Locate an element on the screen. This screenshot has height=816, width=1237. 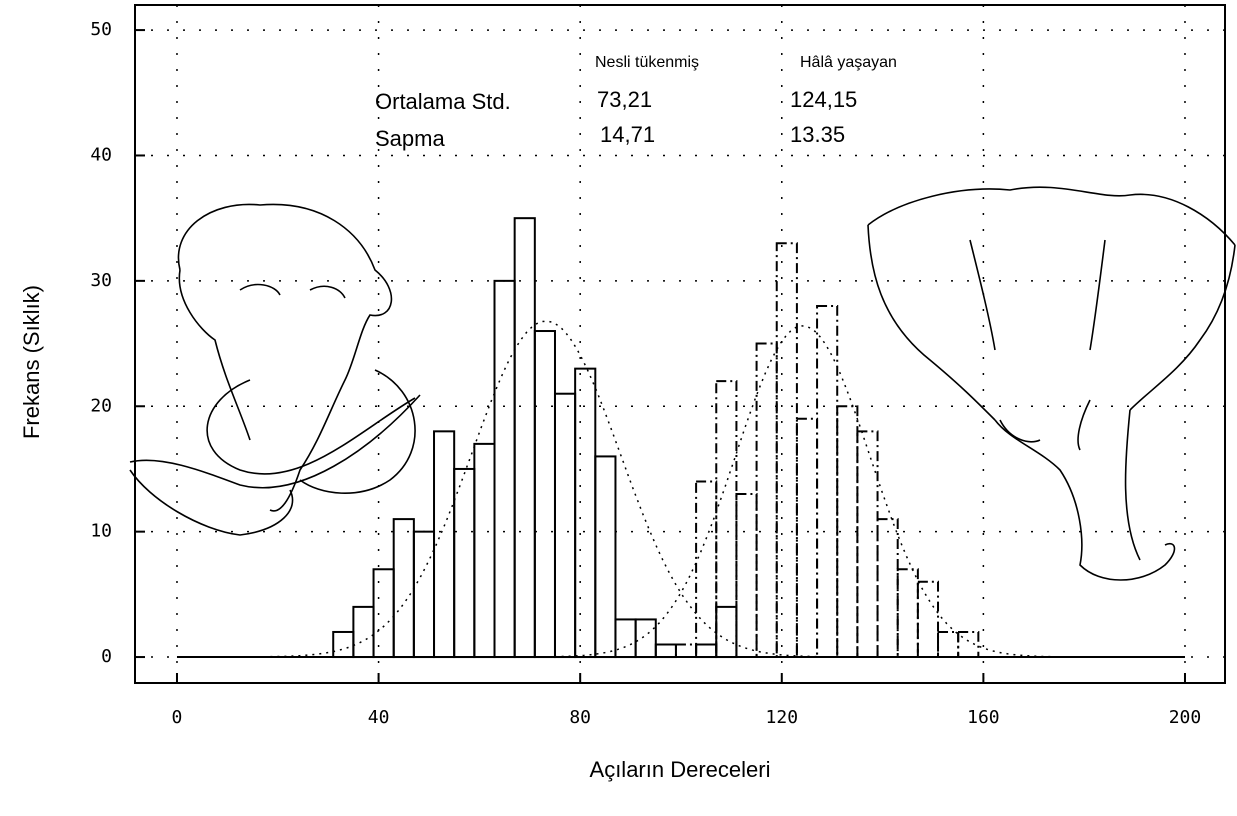
elephant-drawing is located at coordinates (1051, 383).